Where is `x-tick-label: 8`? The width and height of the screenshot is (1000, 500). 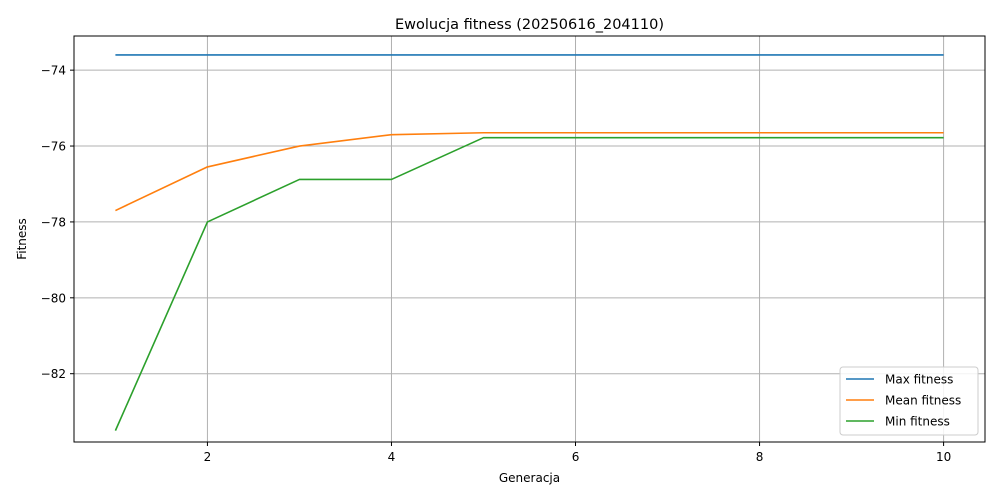
x-tick-label: 8 is located at coordinates (760, 457).